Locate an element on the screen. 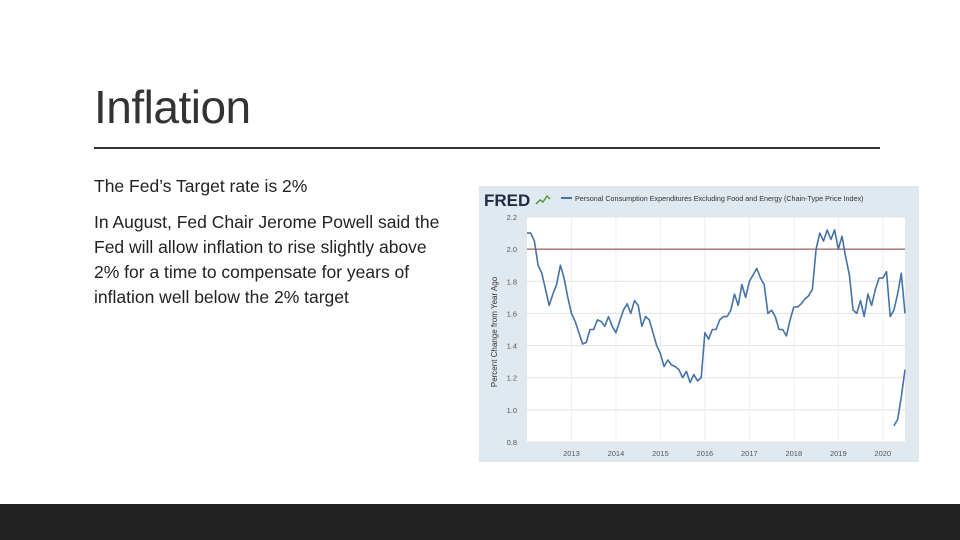 The image size is (960, 540). x-tick-label: 2020 is located at coordinates (882, 453).